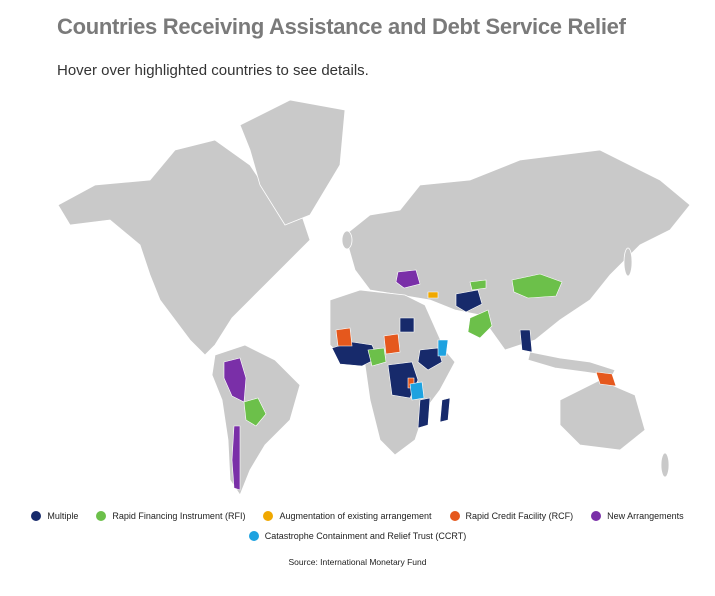 This screenshot has width=715, height=596. What do you see at coordinates (347, 240) in the screenshot?
I see `uk` at bounding box center [347, 240].